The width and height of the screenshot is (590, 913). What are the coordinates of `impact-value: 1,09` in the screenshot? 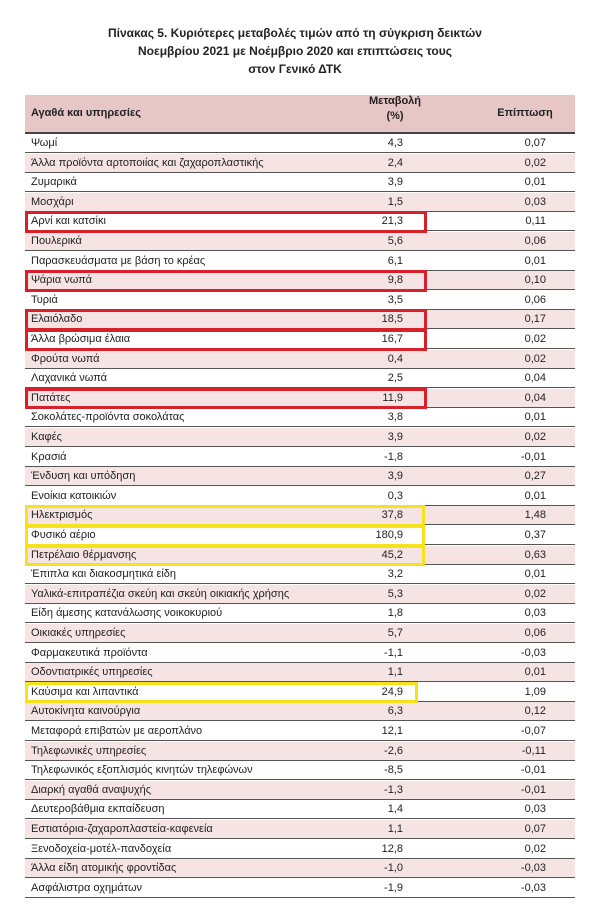 It's located at (535, 691).